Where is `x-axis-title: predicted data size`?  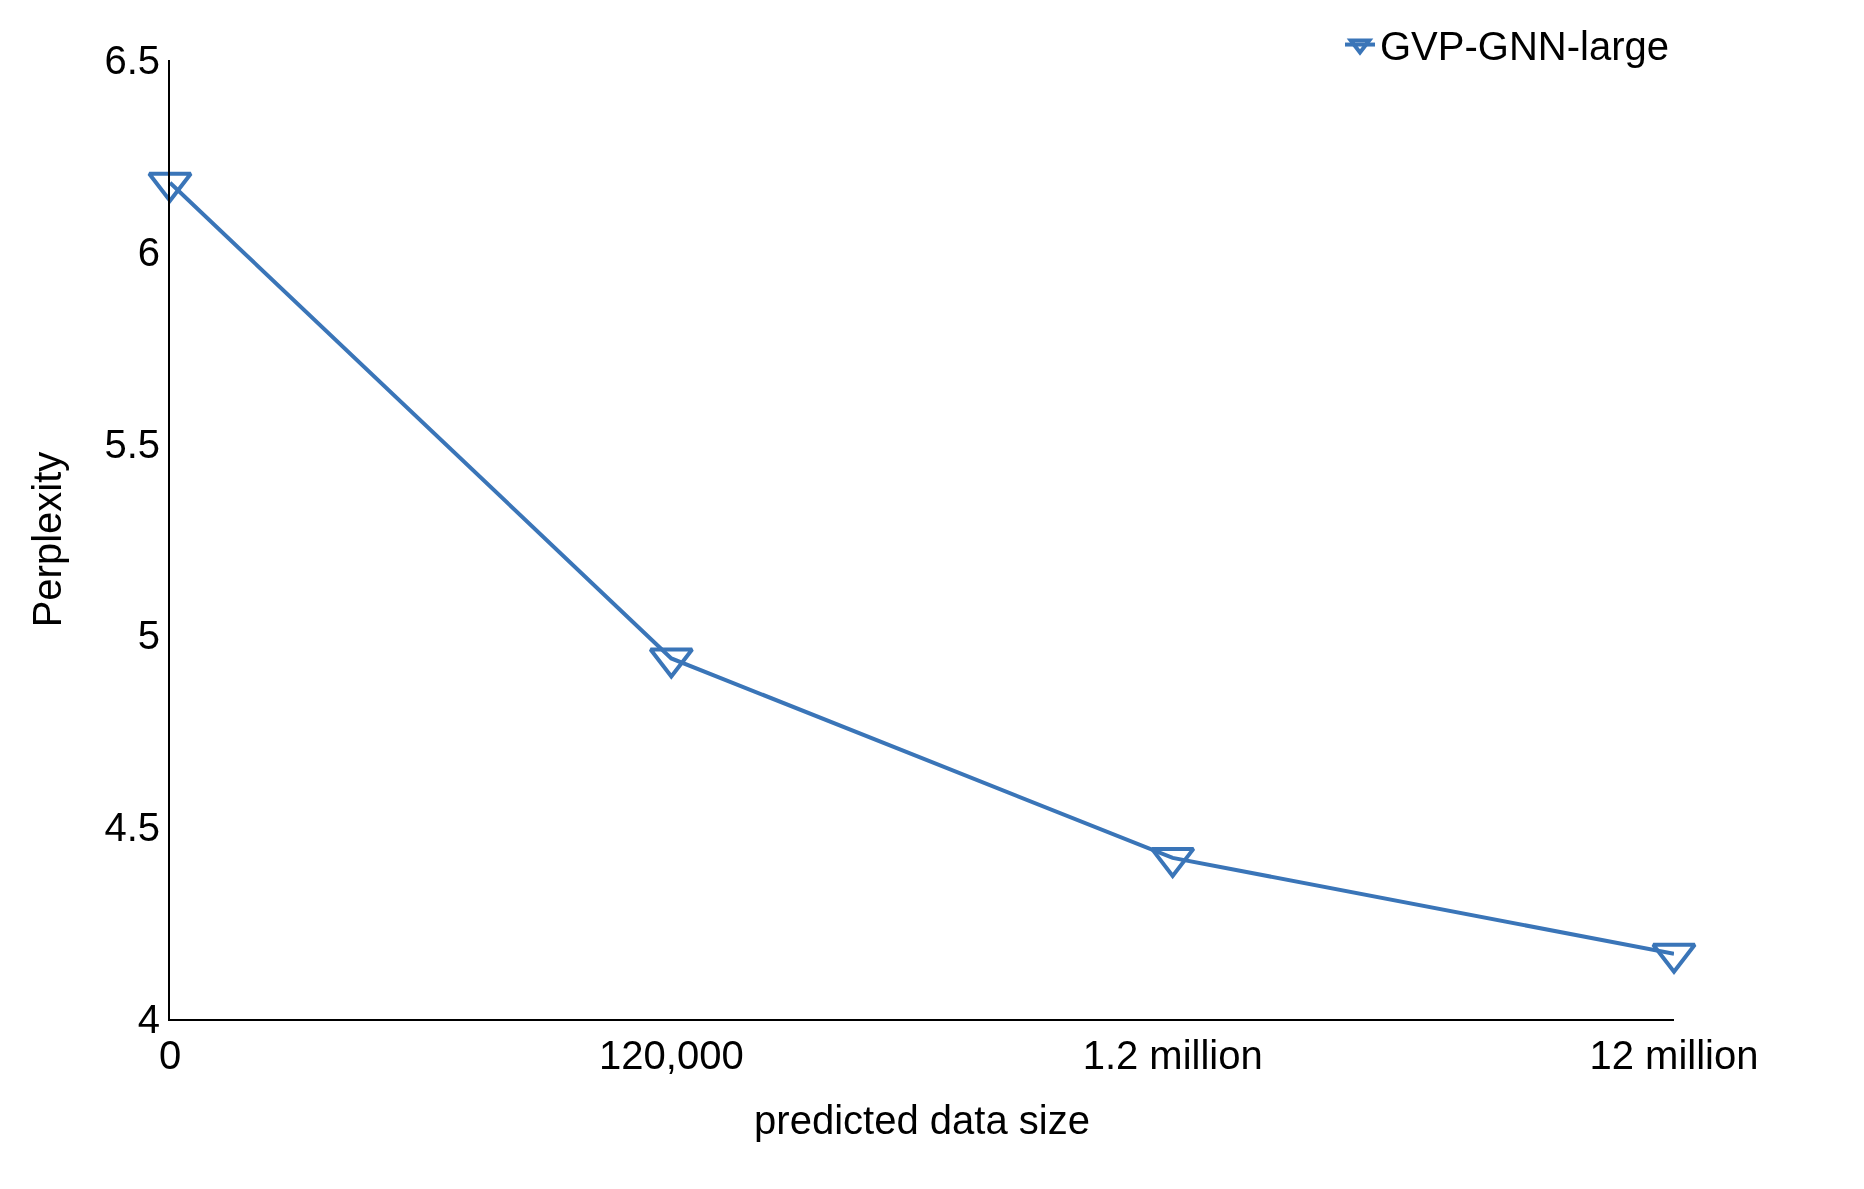 x-axis-title: predicted data size is located at coordinates (922, 1120).